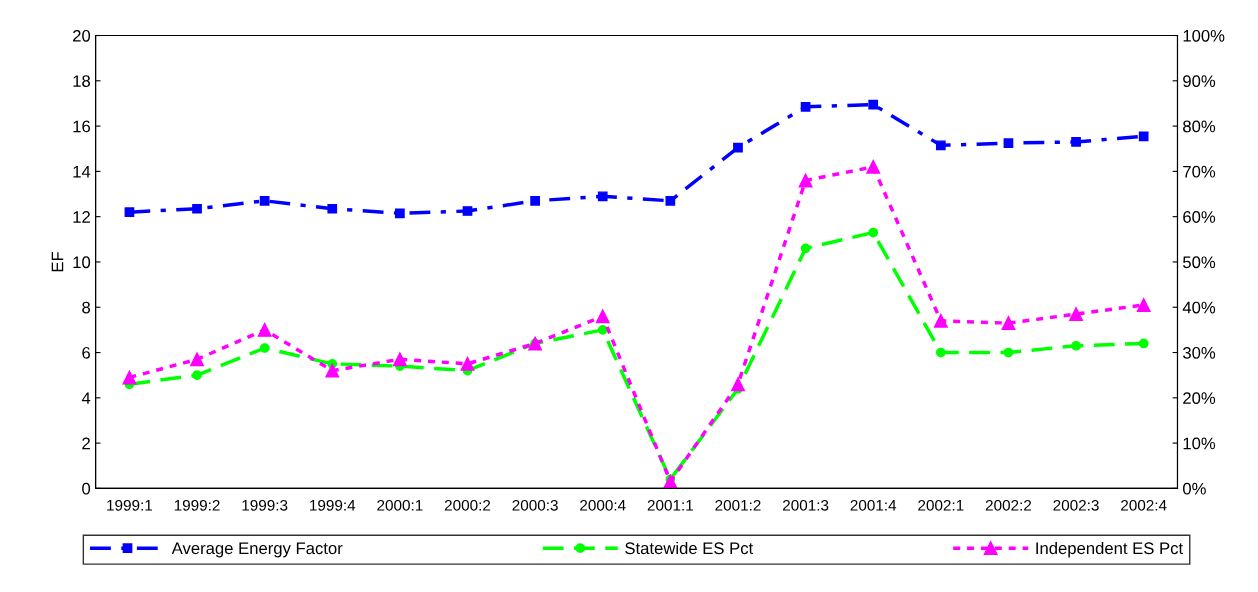  Describe the element at coordinates (873, 505) in the screenshot. I see `x-tick-label: 2001:4` at that location.